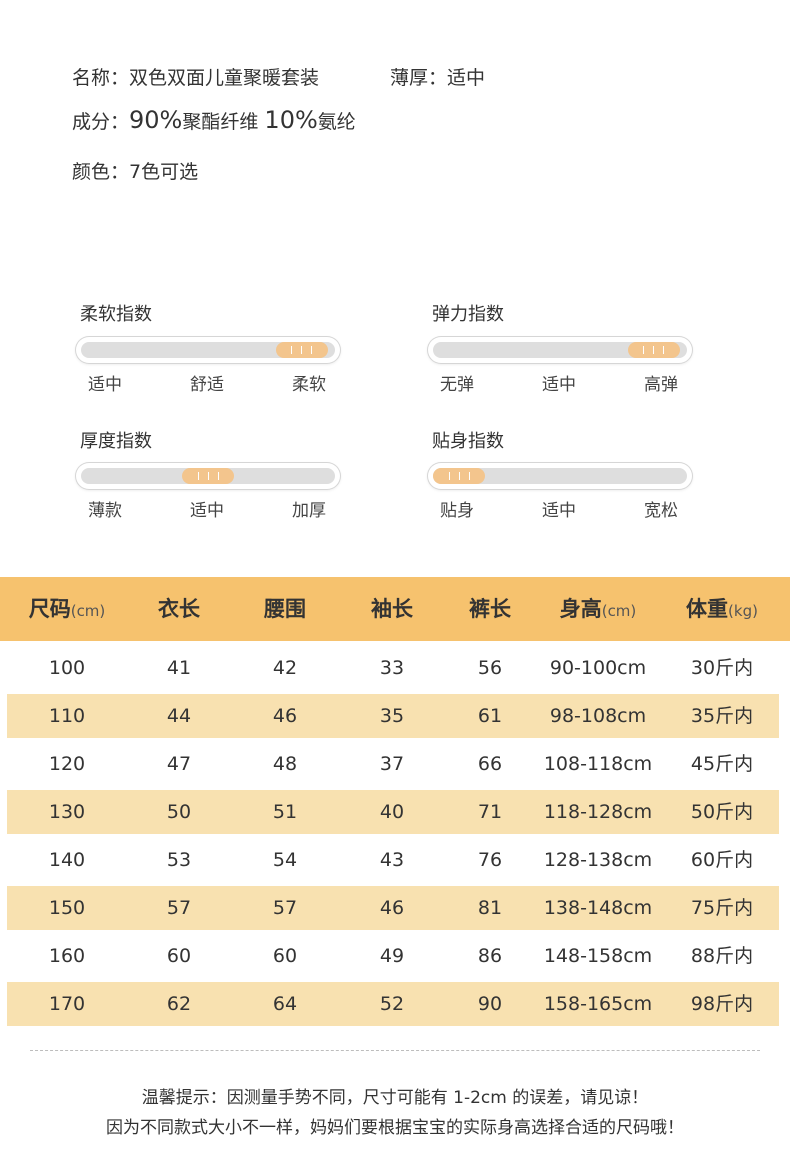 The image size is (790, 1149). I want to click on cell-sleeve: 35, so click(392, 716).